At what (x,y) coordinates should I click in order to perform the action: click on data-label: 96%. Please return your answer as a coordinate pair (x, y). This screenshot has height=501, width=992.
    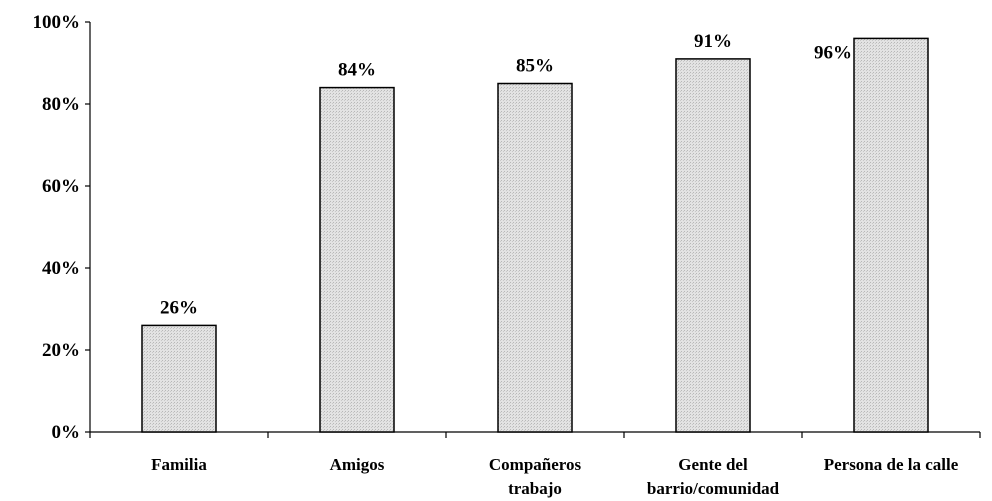
    Looking at the image, I should click on (833, 52).